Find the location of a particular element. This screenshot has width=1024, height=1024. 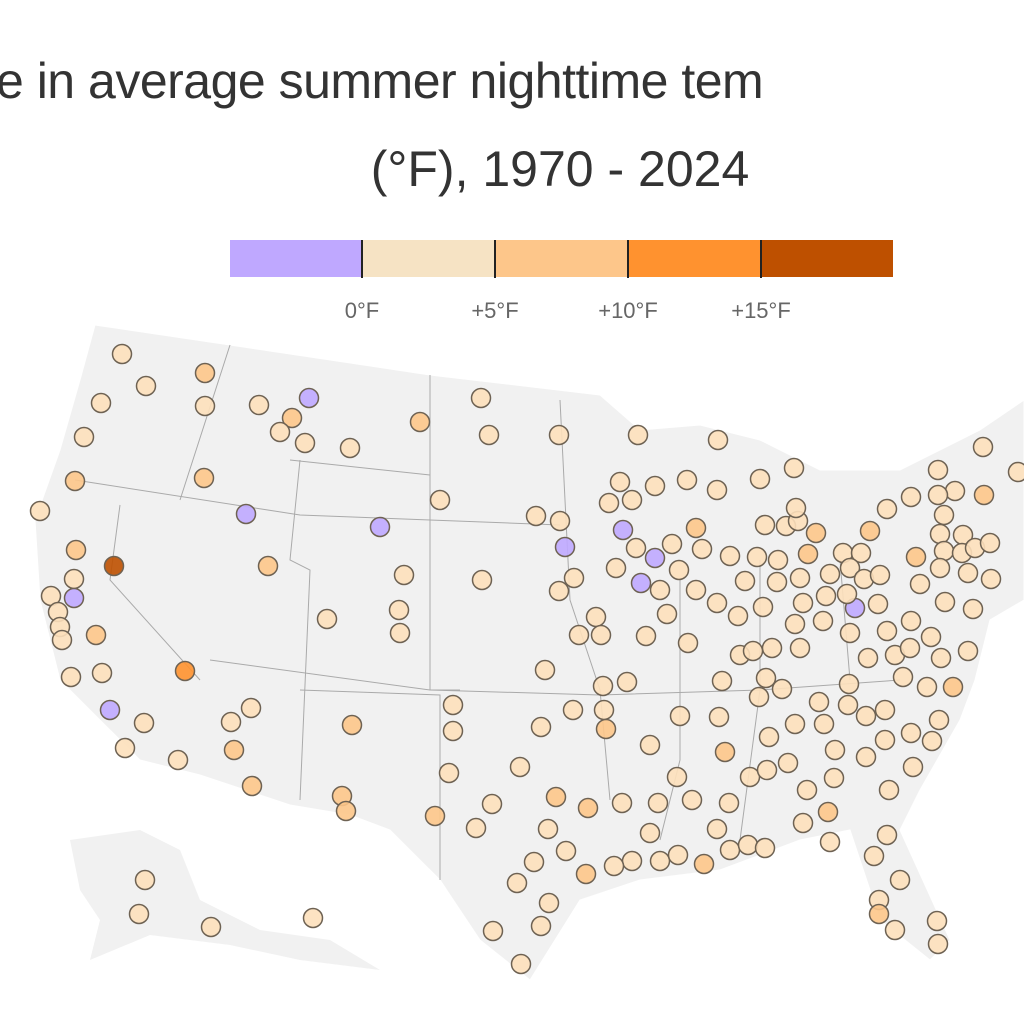

legend-tick is located at coordinates (495, 259).